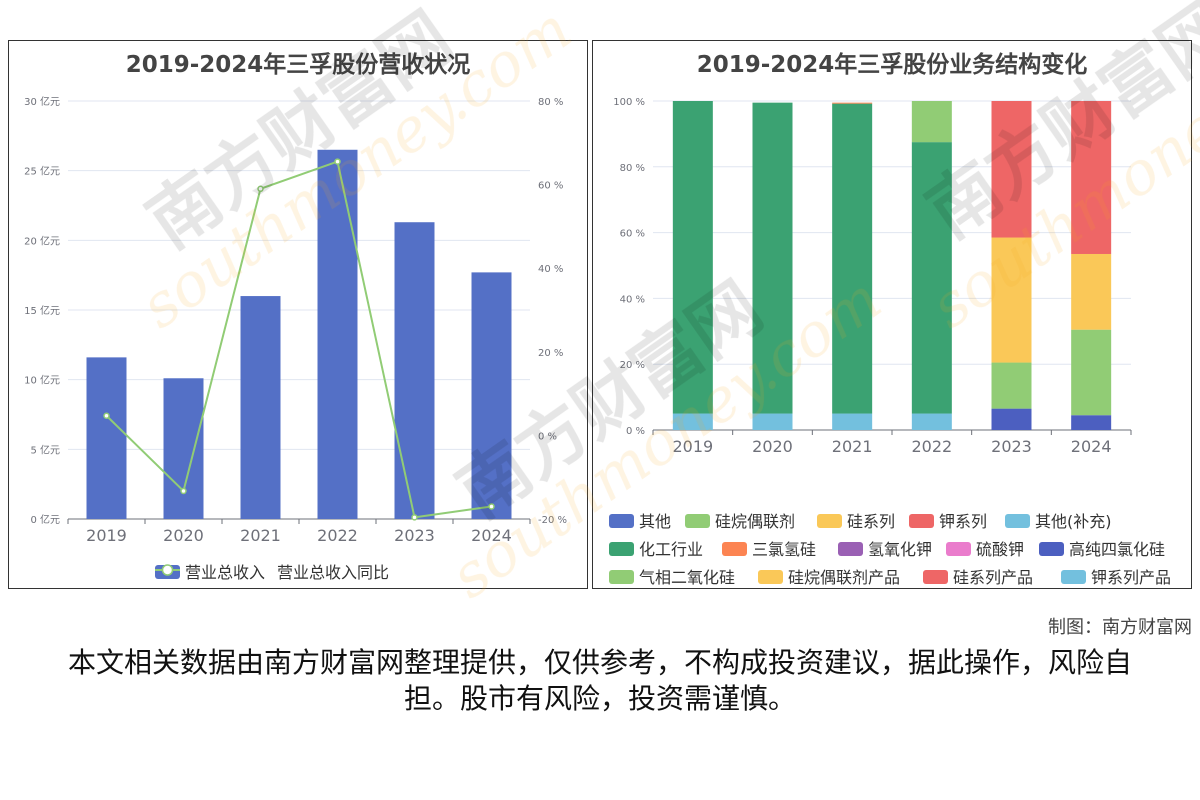 The image size is (1200, 800). I want to click on legend-item: 硅系列, so click(856, 520).